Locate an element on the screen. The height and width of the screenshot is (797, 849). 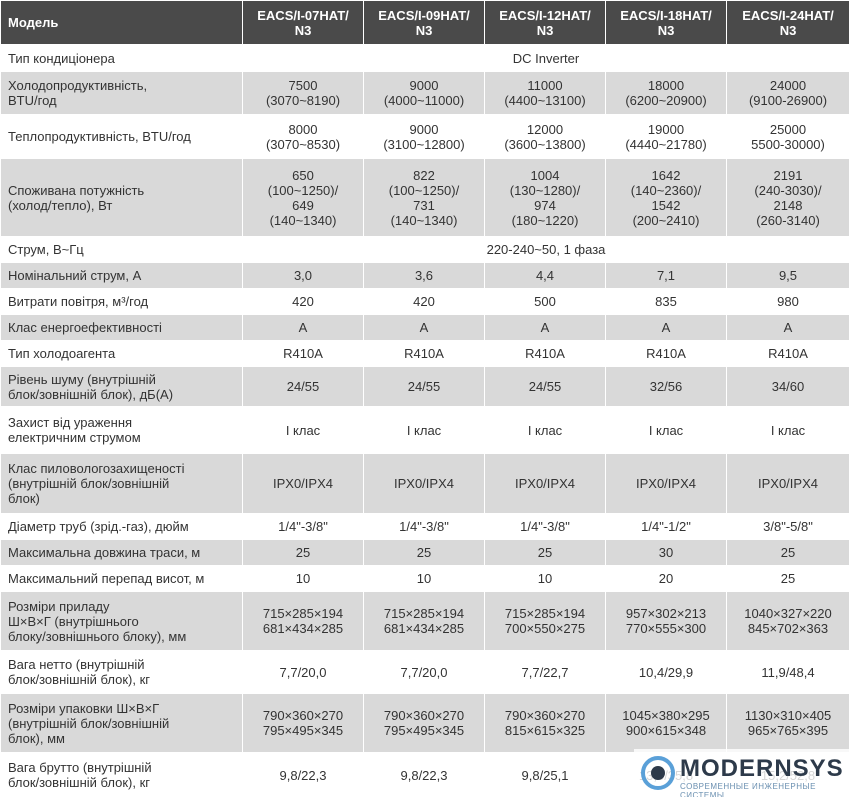
cell-value: 25000 5500-30000) is located at coordinates (787, 136).